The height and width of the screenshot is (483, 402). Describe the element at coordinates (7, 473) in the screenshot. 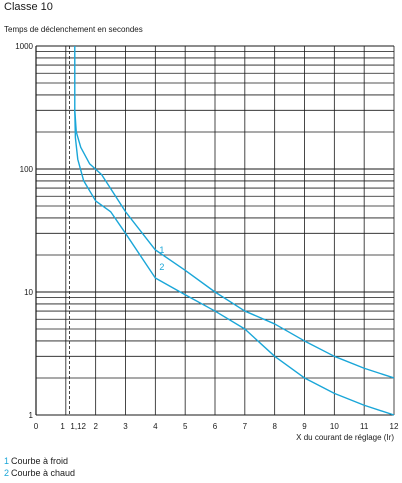

I see `legend-number: 2` at that location.